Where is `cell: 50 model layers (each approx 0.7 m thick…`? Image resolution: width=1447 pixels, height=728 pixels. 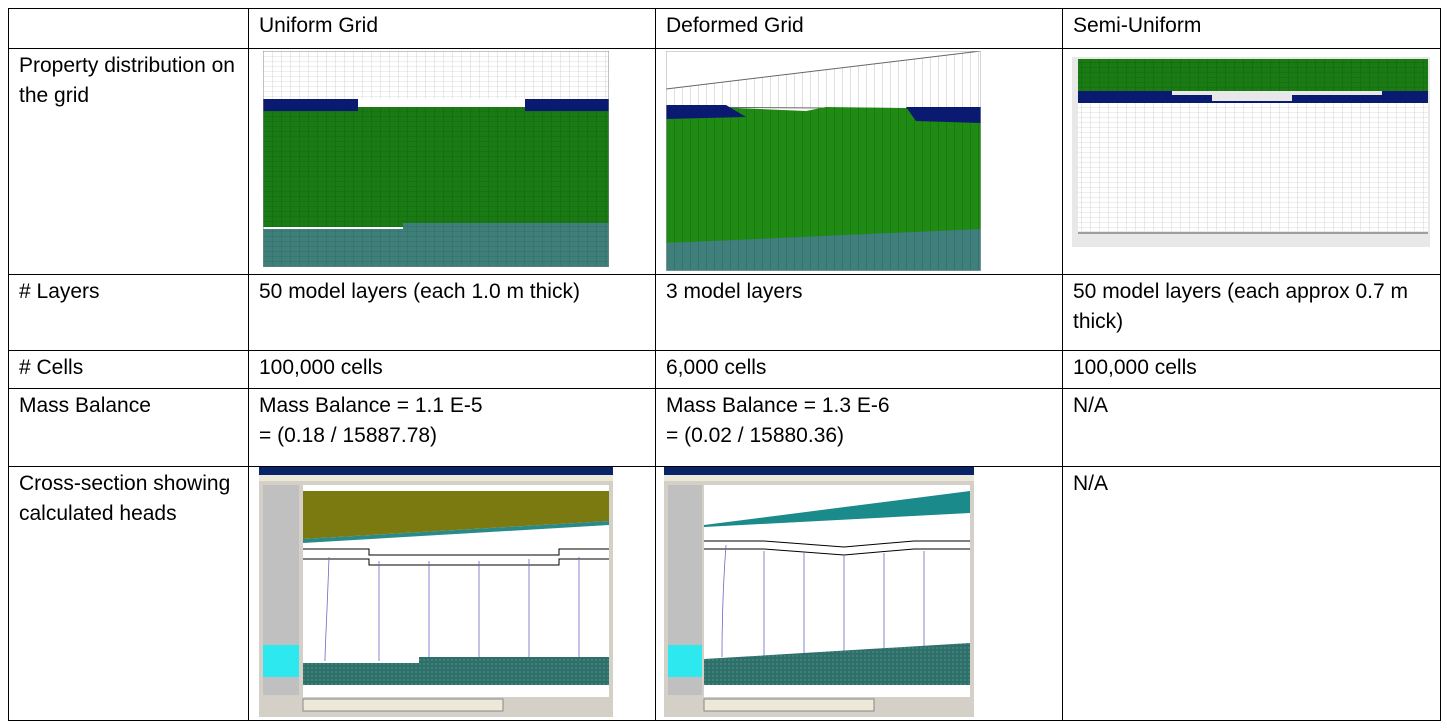
cell: 50 model layers (each approx 0.7 m thick… is located at coordinates (1251, 312).